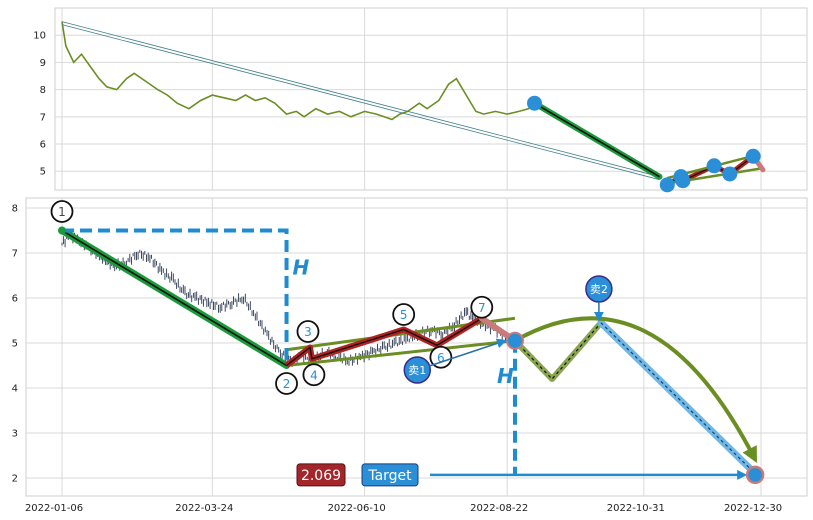  What do you see at coordinates (39, 36) in the screenshot?
I see `overview-y-tick-label: 10` at bounding box center [39, 36].